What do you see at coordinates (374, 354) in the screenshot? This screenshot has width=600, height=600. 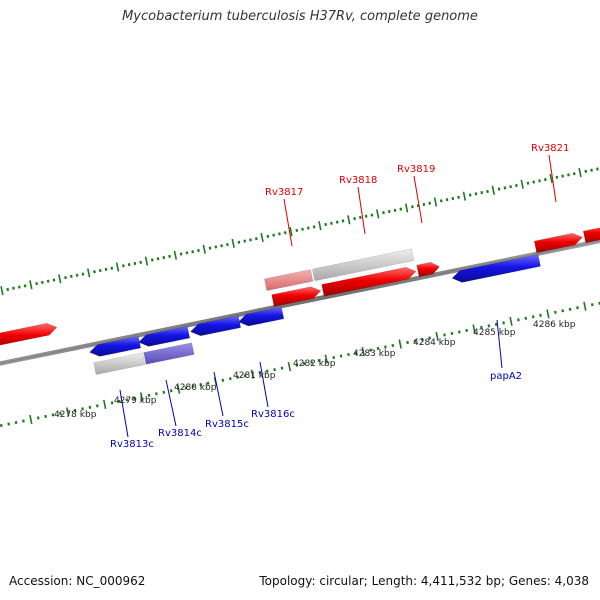 I see `scale-label: 4283 kbp` at bounding box center [374, 354].